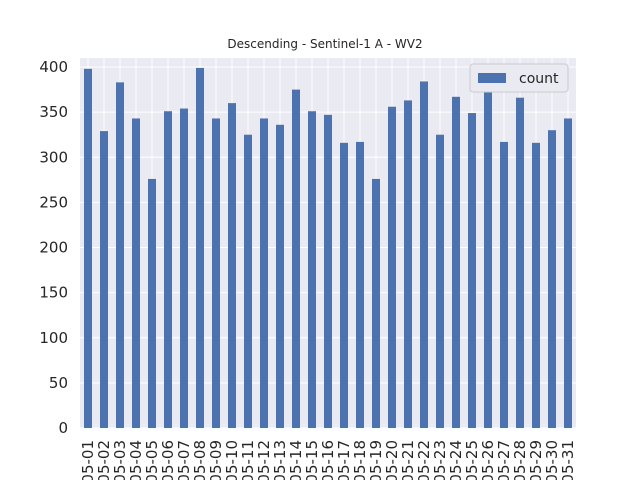 This screenshot has height=480, width=640. What do you see at coordinates (280, 460) in the screenshot?
I see `x-tick-label: 05-13` at bounding box center [280, 460].